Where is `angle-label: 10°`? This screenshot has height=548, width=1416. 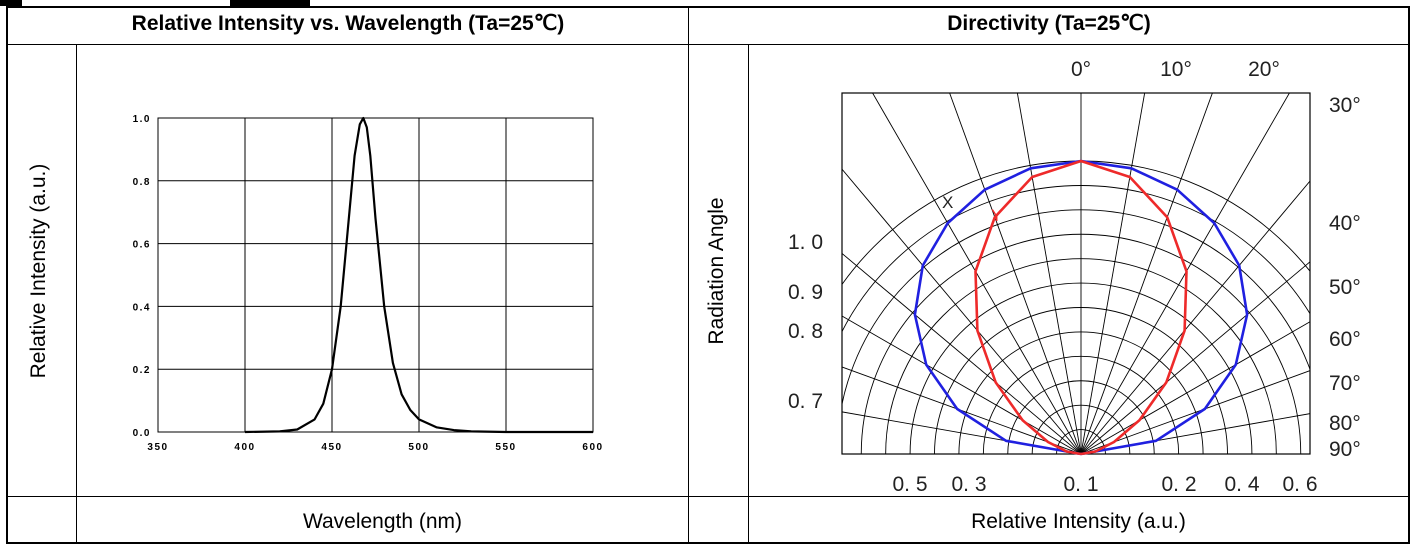
angle-label: 10° is located at coordinates (1176, 69).